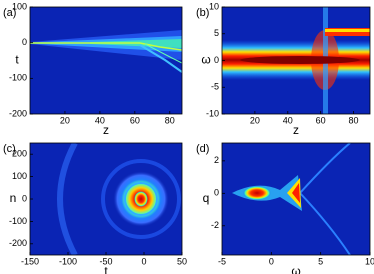  What do you see at coordinates (212, 113) in the screenshot?
I see `y-tick-label: -10` at bounding box center [212, 113].